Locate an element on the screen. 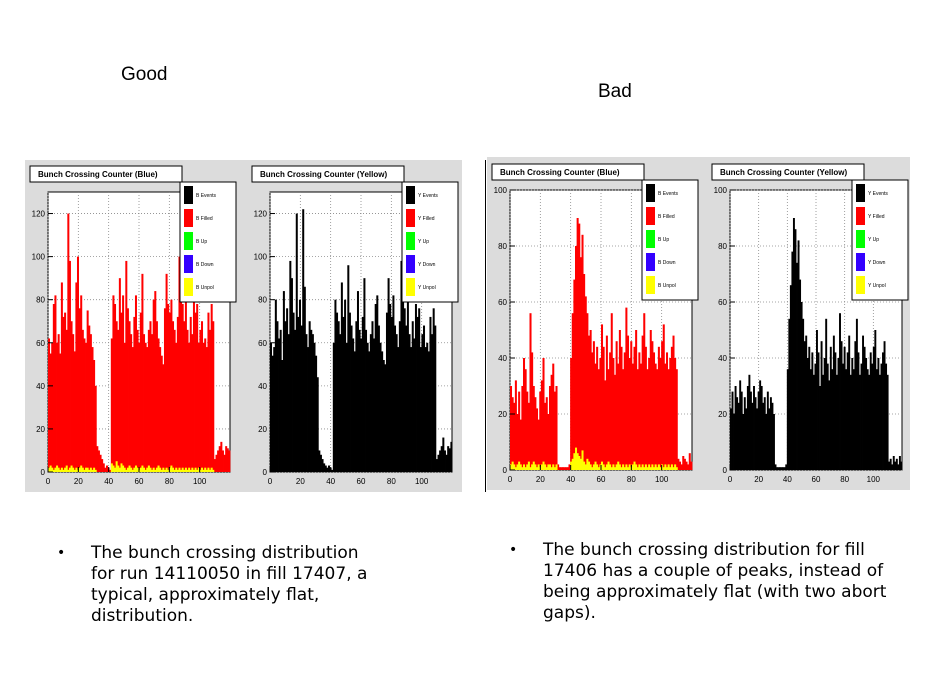  legend-swatch is located at coordinates (188, 264).